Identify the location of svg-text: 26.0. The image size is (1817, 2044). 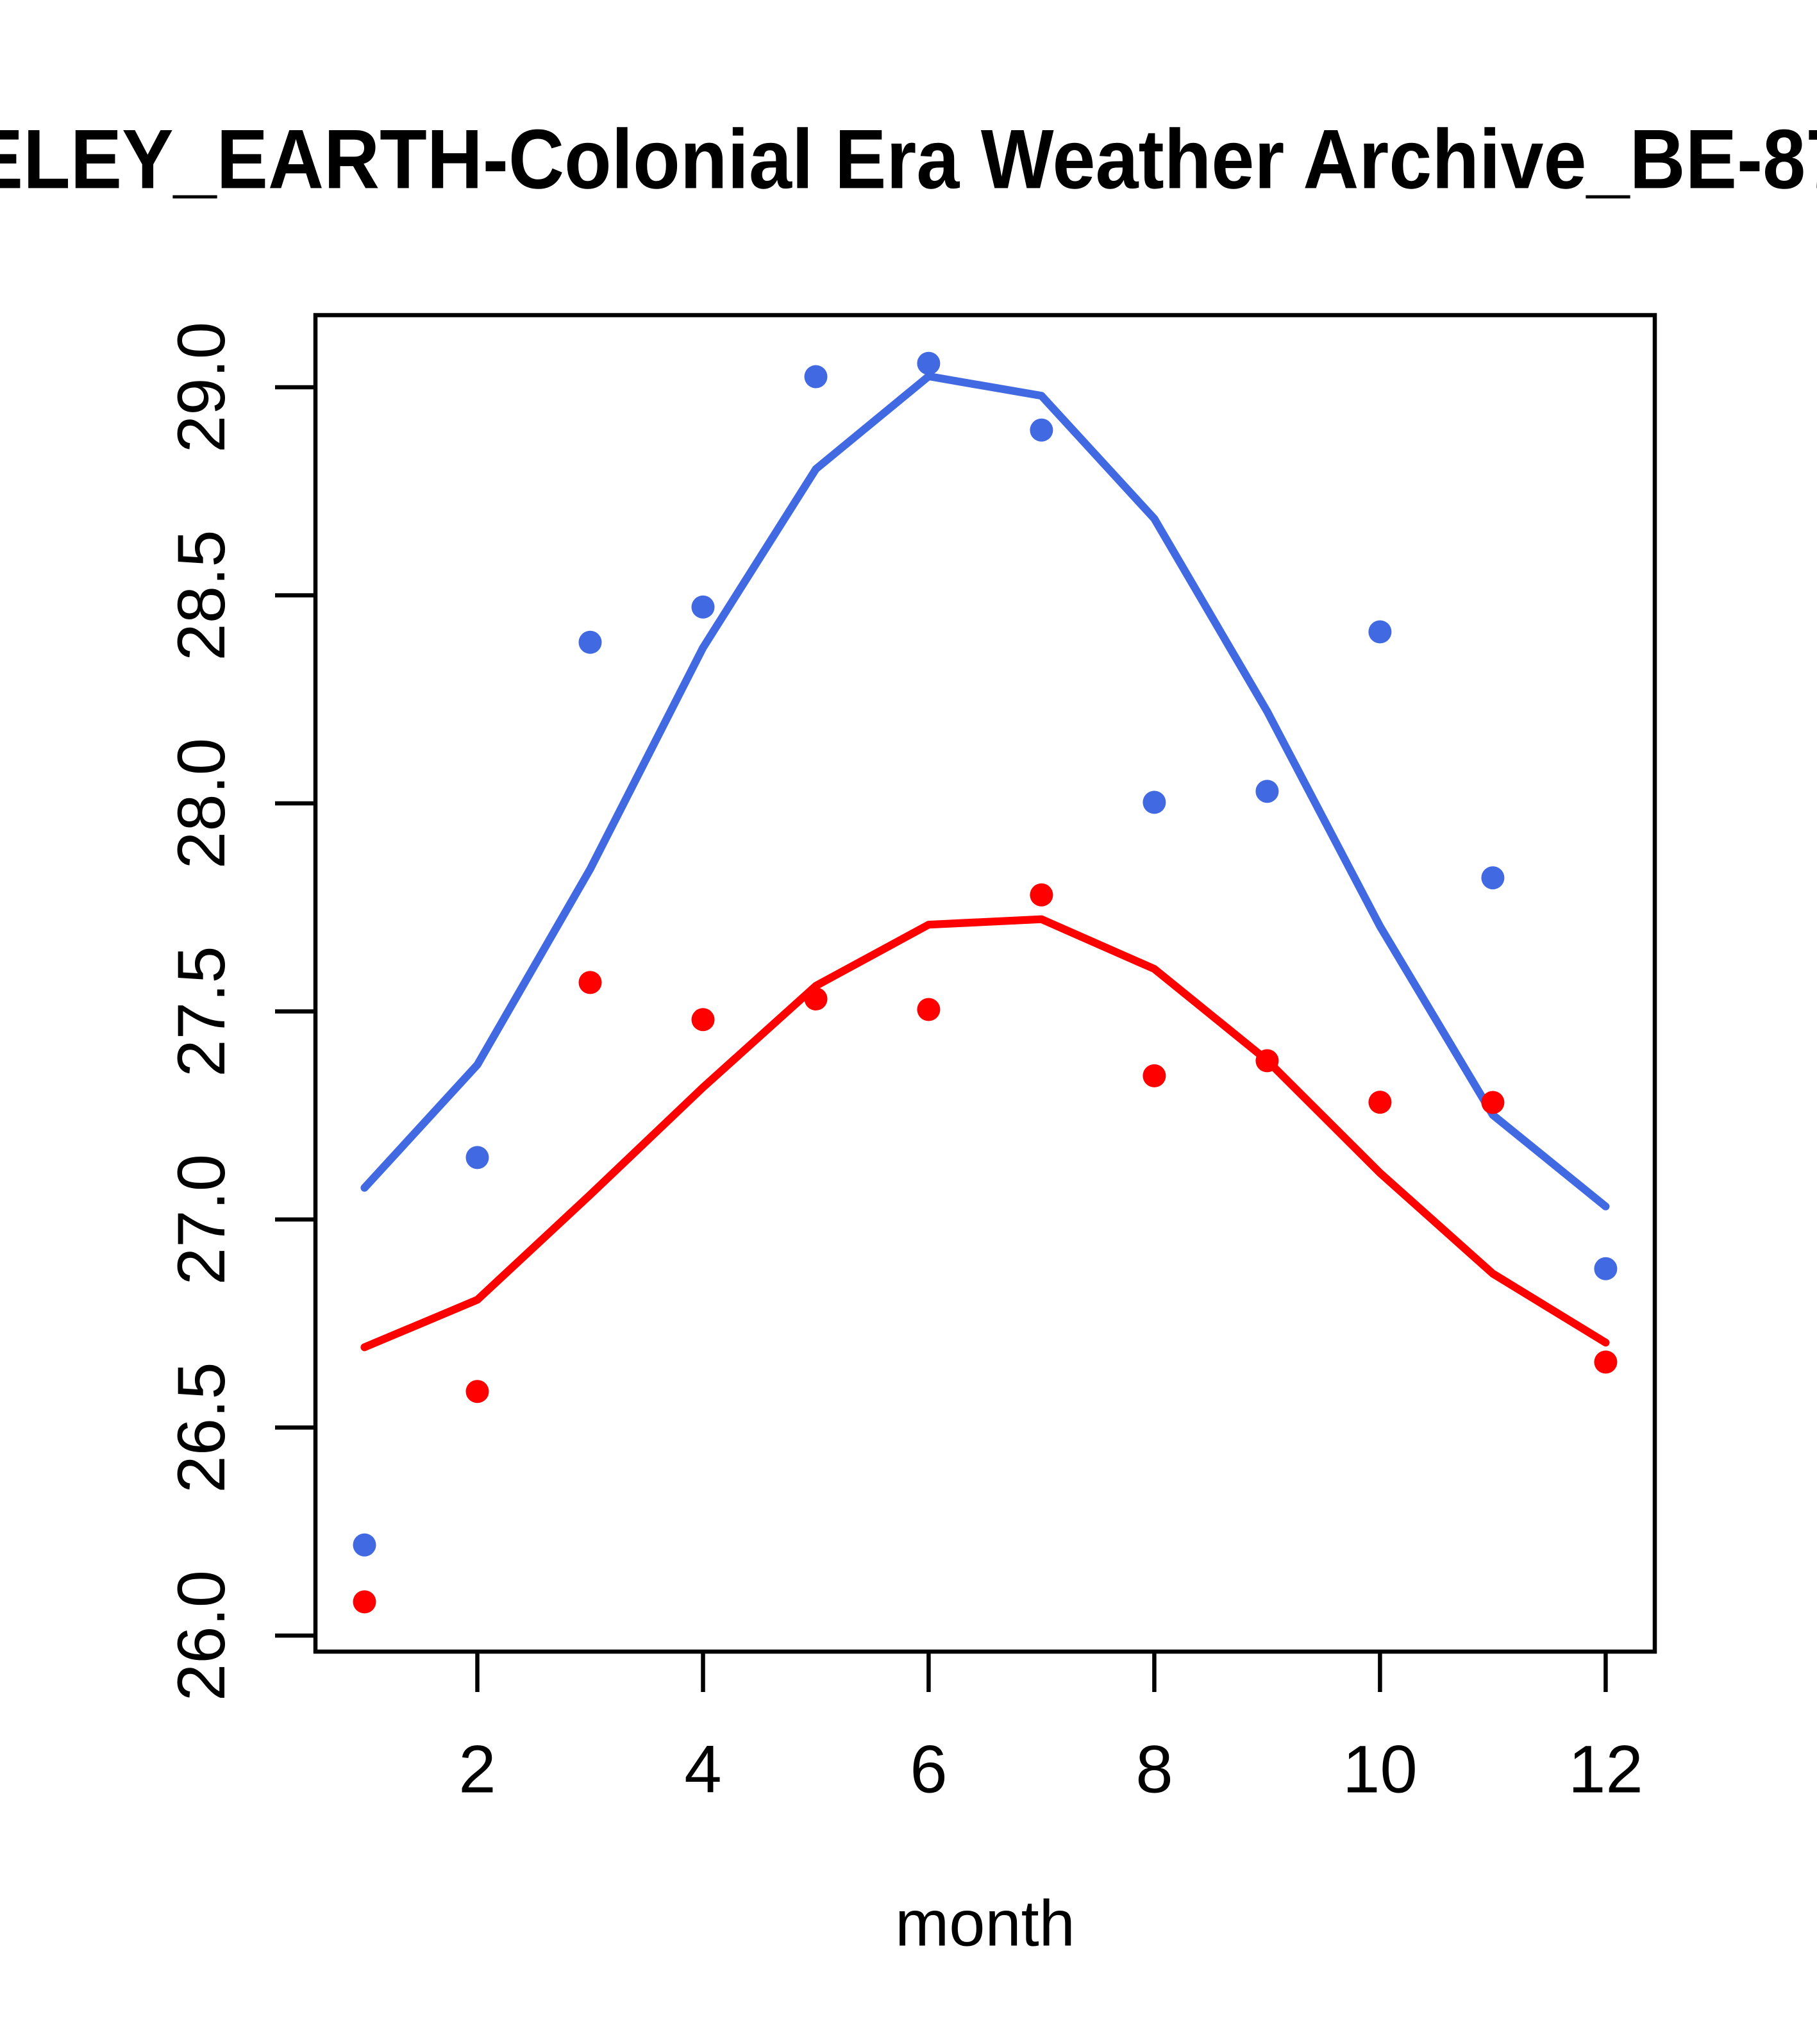
(201, 1635).